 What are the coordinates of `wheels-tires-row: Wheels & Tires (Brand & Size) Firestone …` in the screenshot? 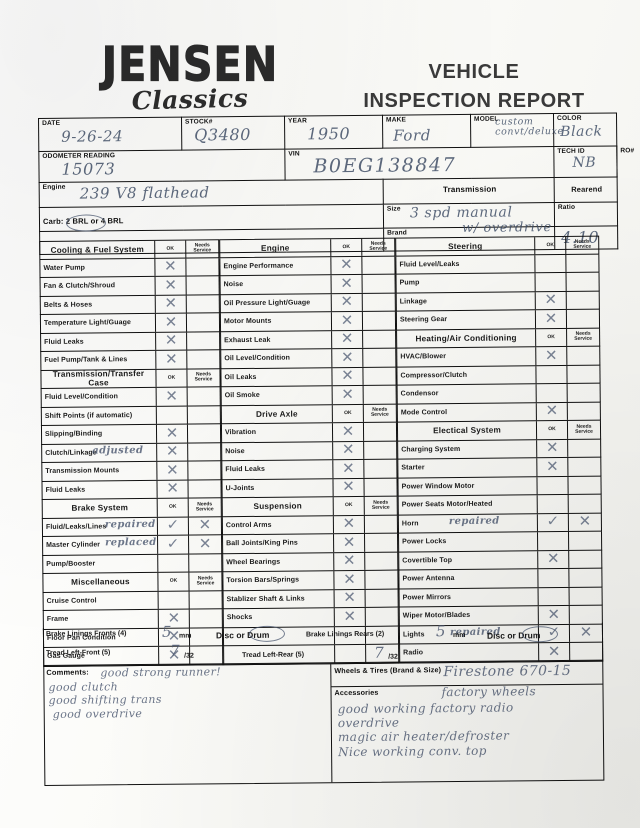 It's located at (467, 674).